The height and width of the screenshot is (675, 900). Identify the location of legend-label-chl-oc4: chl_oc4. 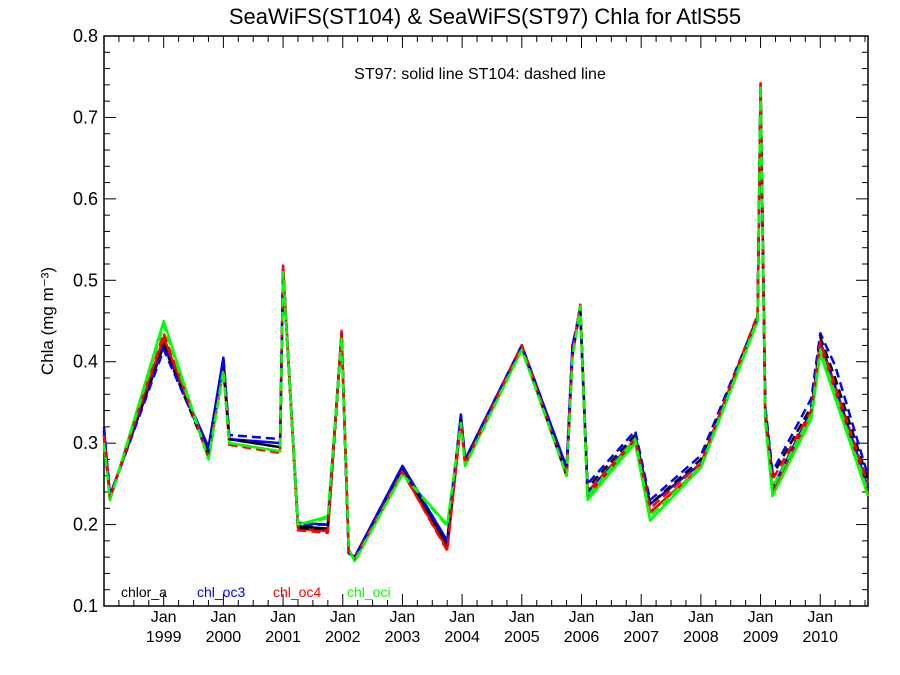
(297, 592).